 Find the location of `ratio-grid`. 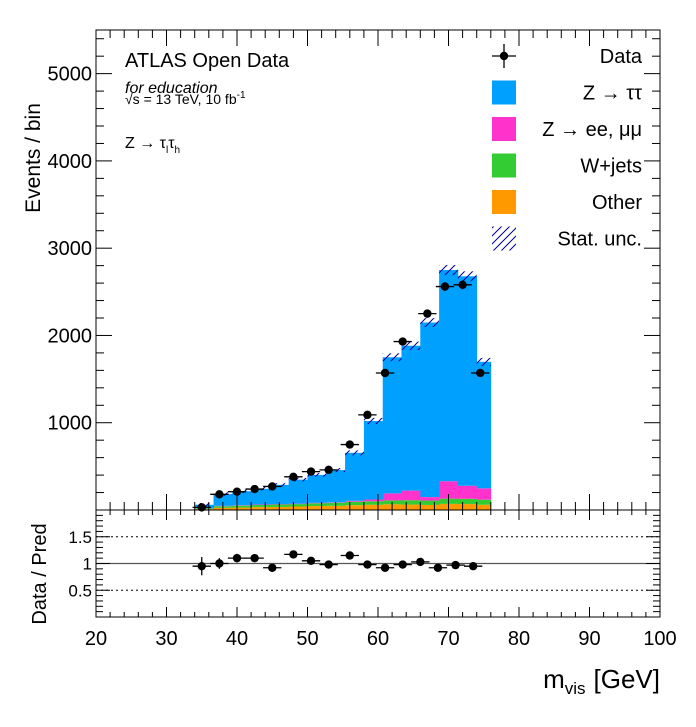

ratio-grid is located at coordinates (378, 564).